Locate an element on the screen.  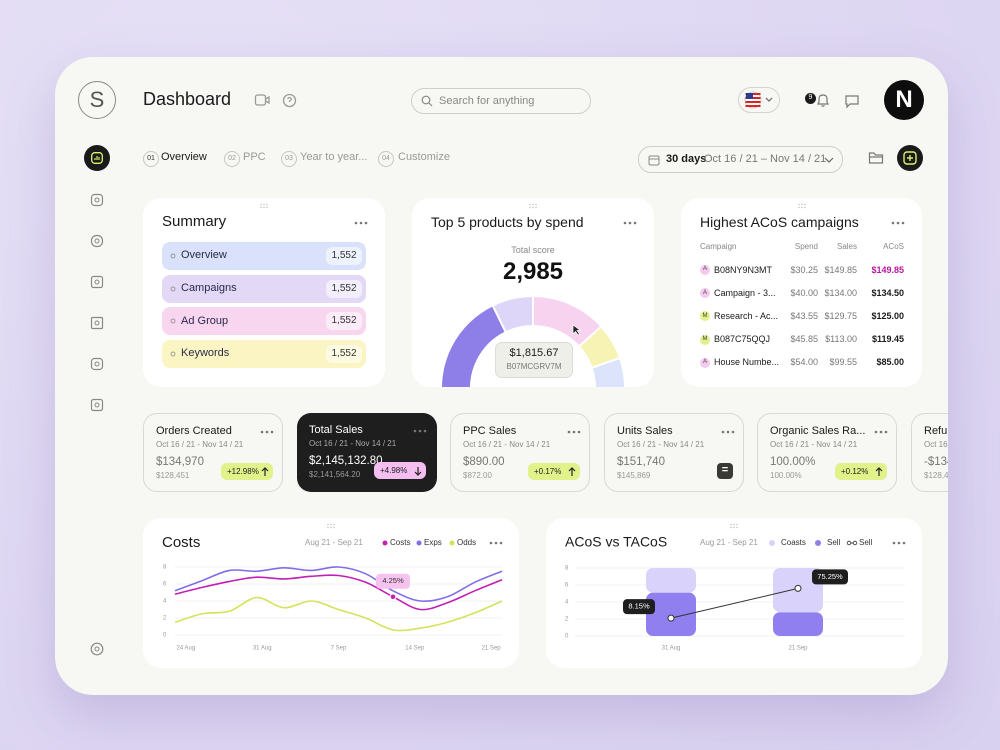
avatar: N is located at coordinates (904, 100).